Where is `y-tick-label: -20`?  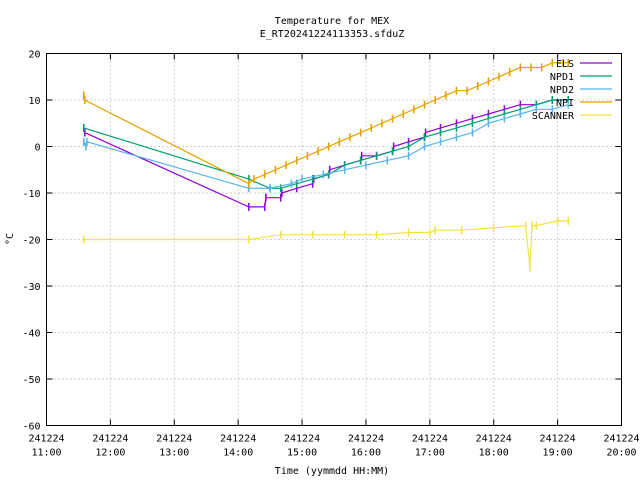
y-tick-label: -20 is located at coordinates (31, 241).